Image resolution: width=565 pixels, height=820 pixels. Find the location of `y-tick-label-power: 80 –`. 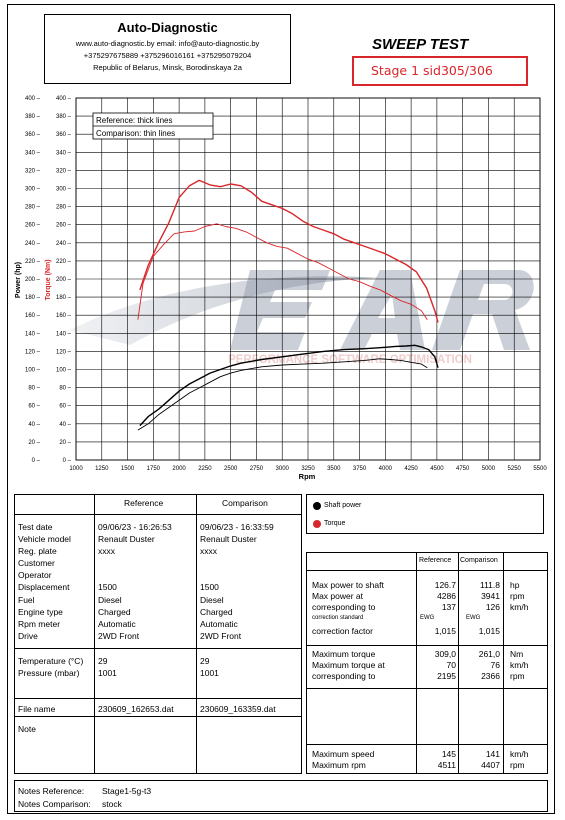

y-tick-label-power: 80 – is located at coordinates (34, 389).